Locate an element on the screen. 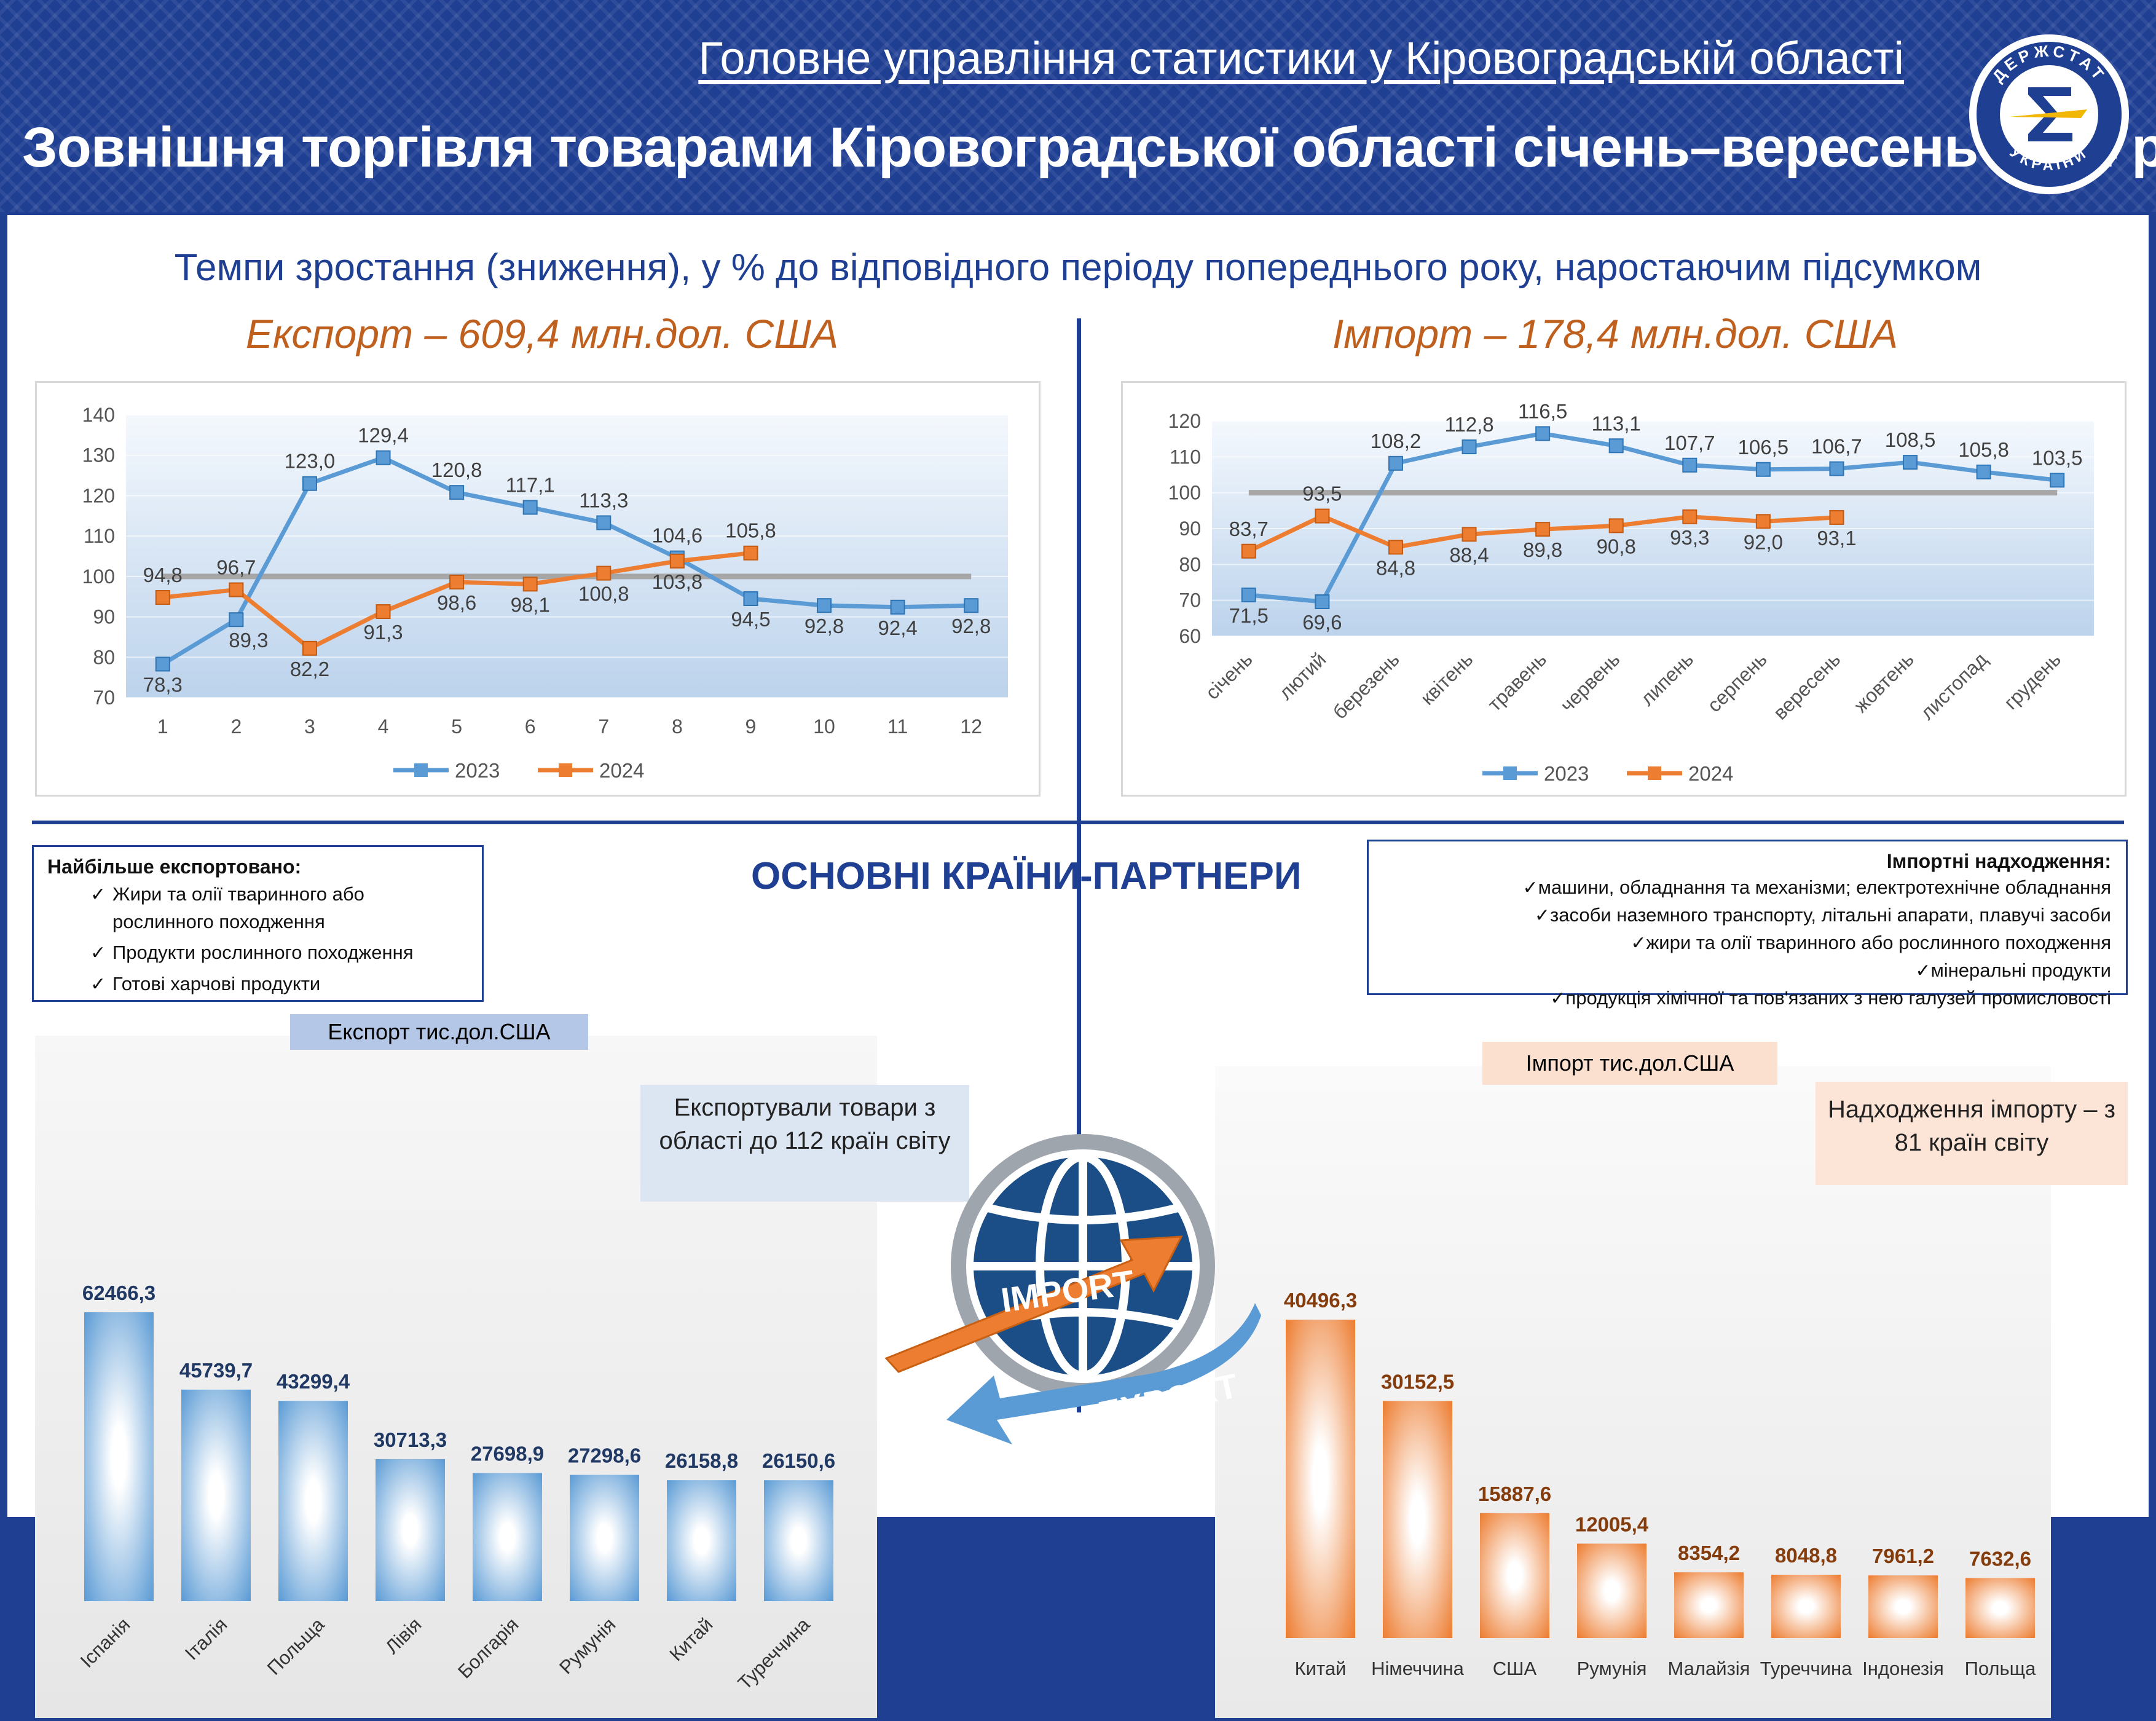  x-tick-label: грудень is located at coordinates (2032, 681).